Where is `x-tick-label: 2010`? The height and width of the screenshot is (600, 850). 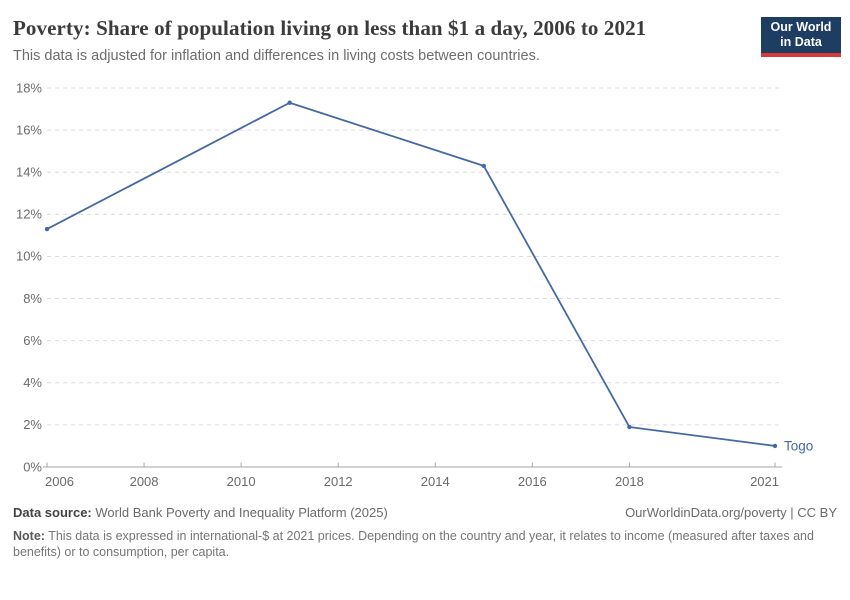 x-tick-label: 2010 is located at coordinates (241, 481).